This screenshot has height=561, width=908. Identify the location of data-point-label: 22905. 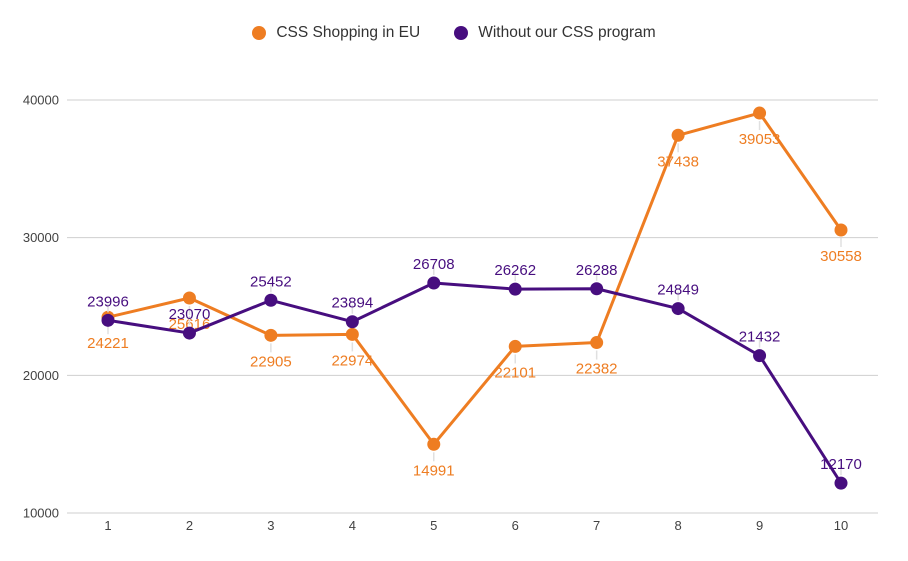
(271, 361).